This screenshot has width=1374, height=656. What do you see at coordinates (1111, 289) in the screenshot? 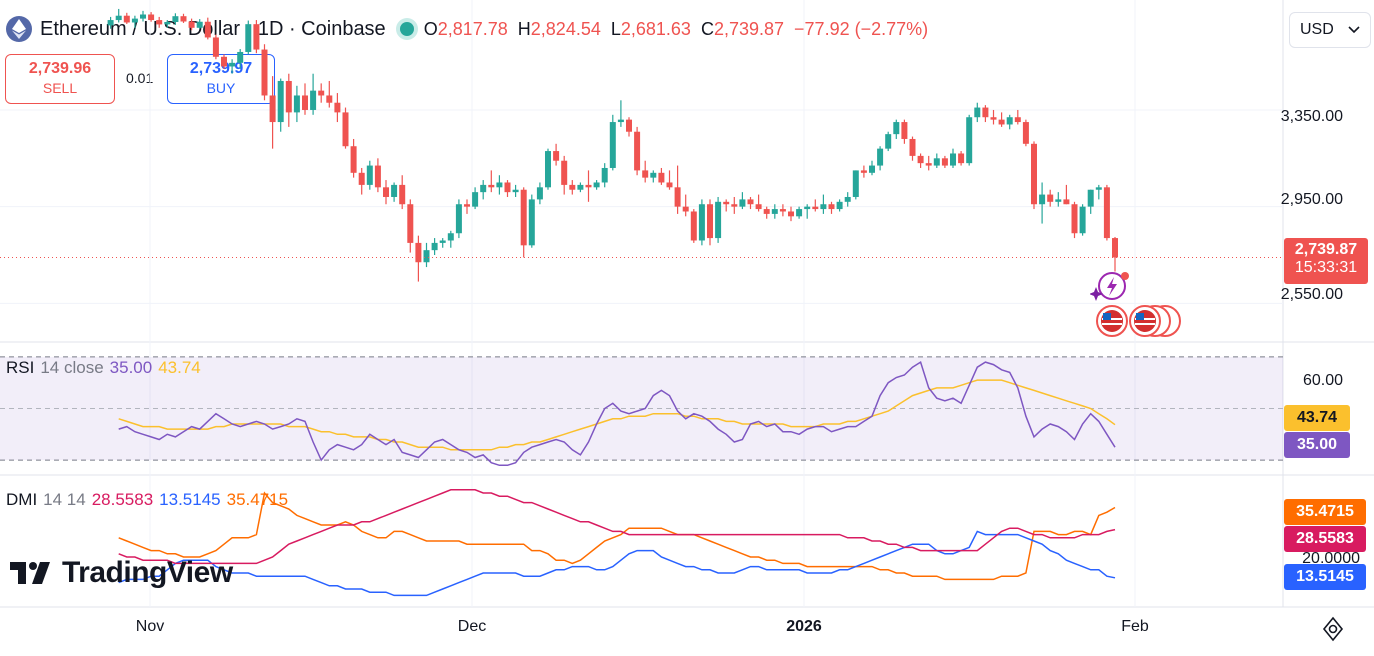
I see `alert-spark-icon` at bounding box center [1111, 289].